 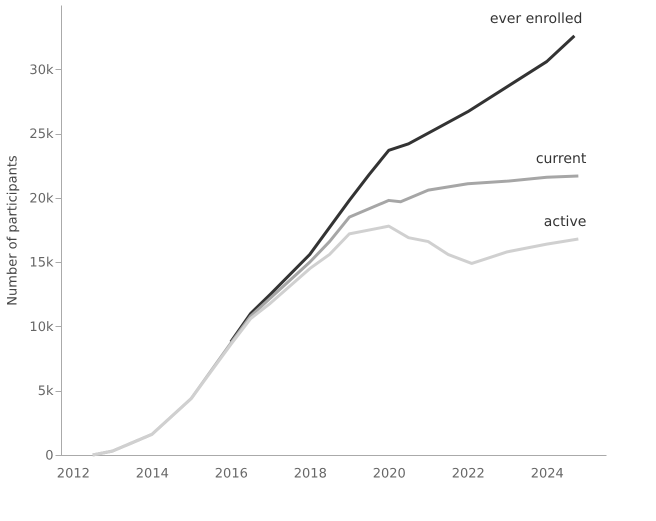 I want to click on x-tick-label: 2012, so click(x=73, y=474).